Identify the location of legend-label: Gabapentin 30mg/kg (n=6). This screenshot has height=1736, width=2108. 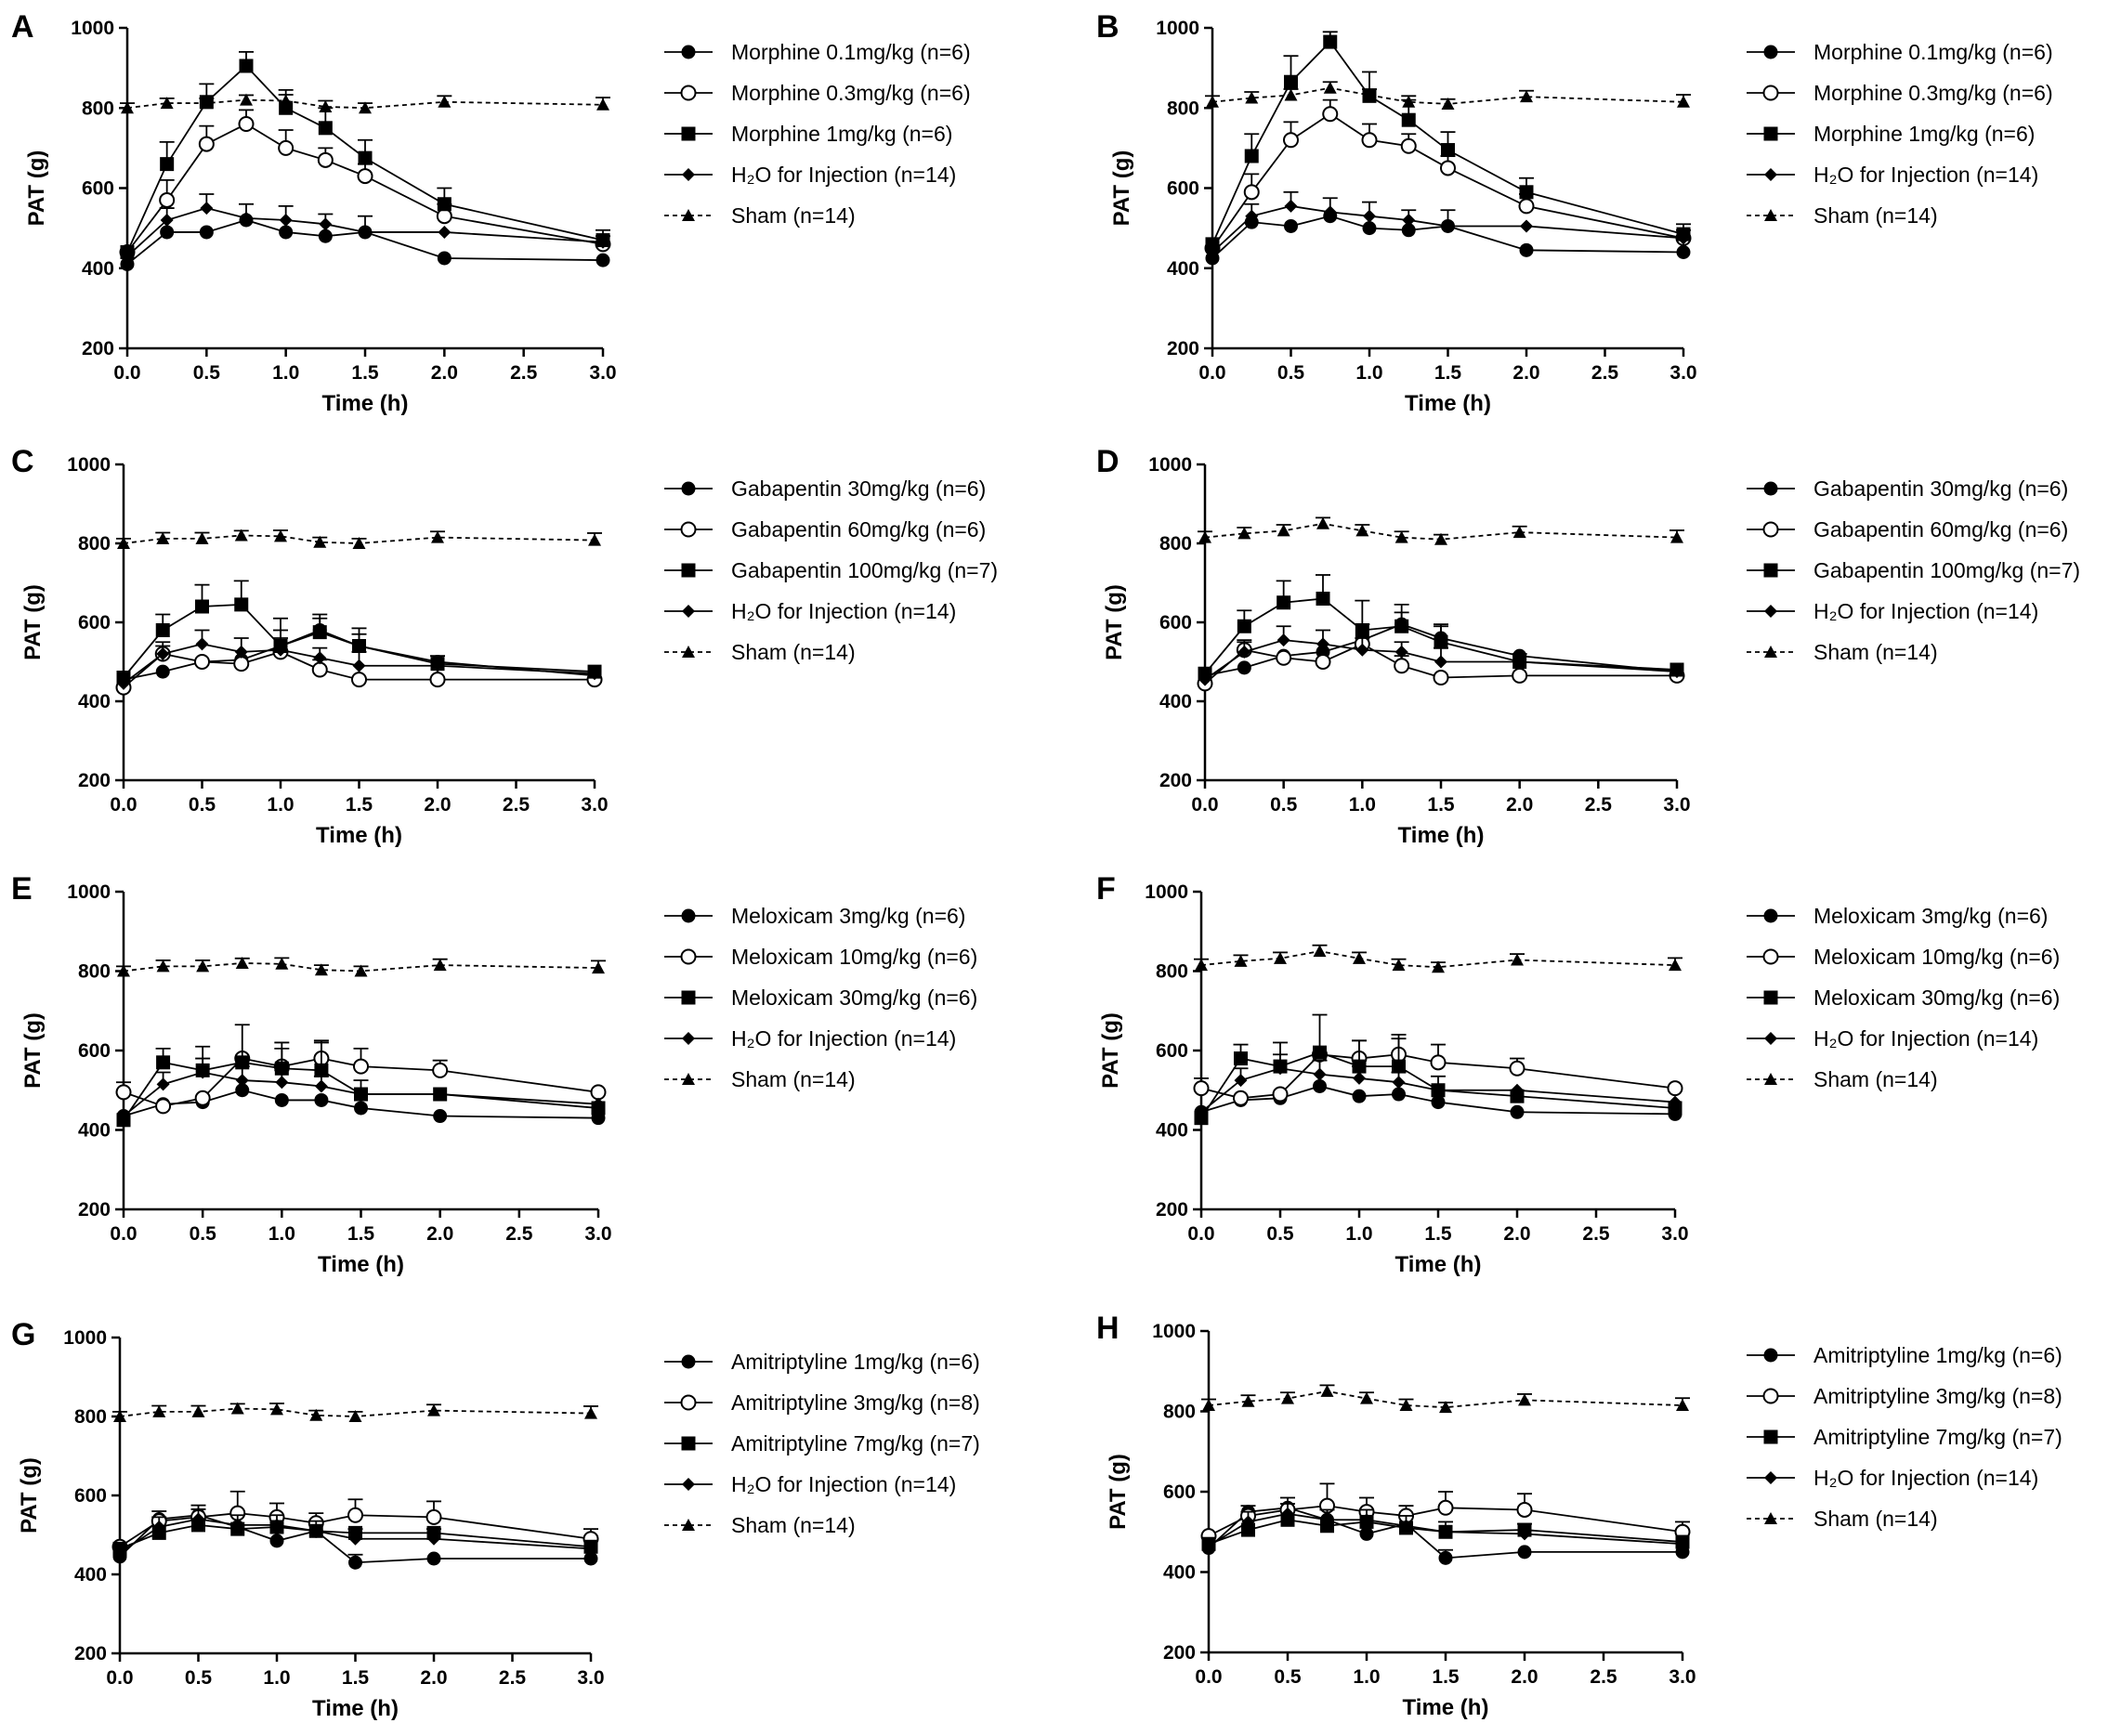
(858, 489).